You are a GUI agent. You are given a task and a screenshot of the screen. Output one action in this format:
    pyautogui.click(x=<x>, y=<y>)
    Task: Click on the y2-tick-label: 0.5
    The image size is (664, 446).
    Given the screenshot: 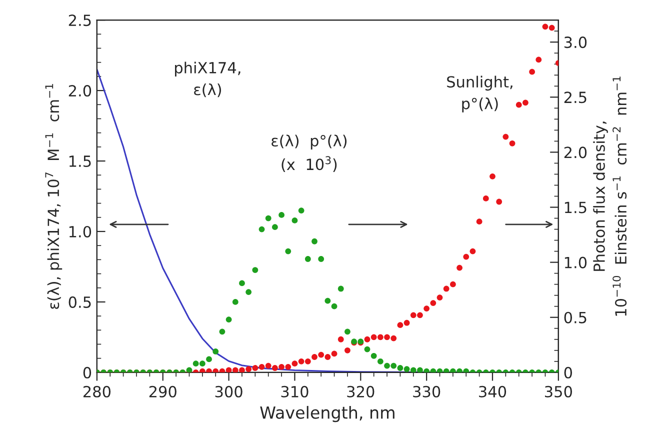 What is the action you would take?
    pyautogui.click(x=575, y=318)
    